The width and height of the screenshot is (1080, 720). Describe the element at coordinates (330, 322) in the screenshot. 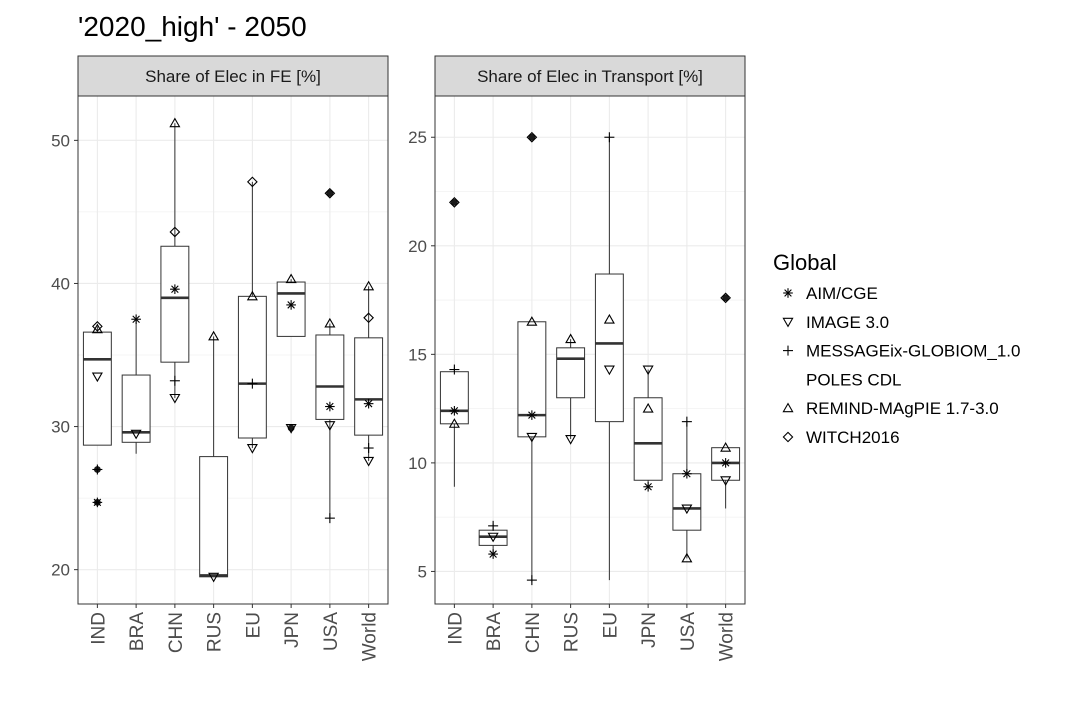

I see `point-USA-triangle-up` at that location.